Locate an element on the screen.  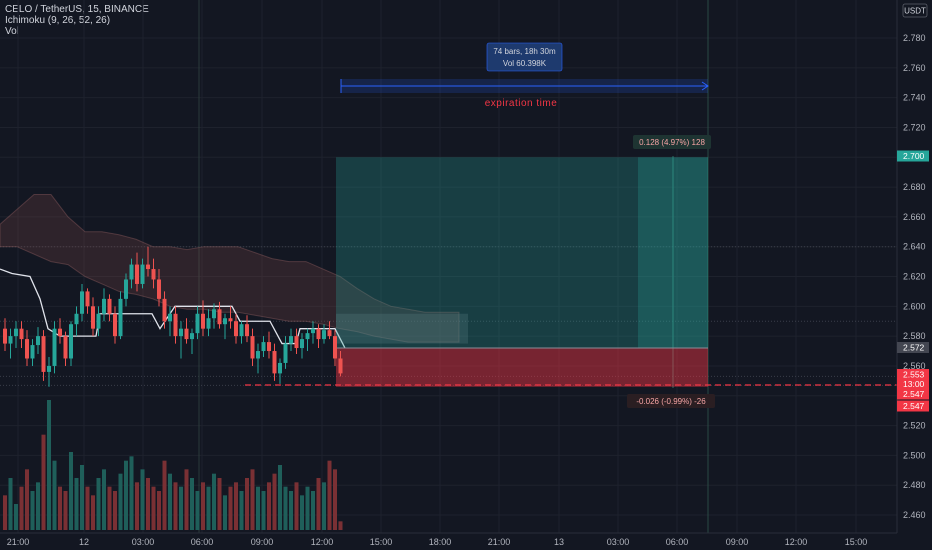
price-tick-label: 2.660 is located at coordinates (914, 217).